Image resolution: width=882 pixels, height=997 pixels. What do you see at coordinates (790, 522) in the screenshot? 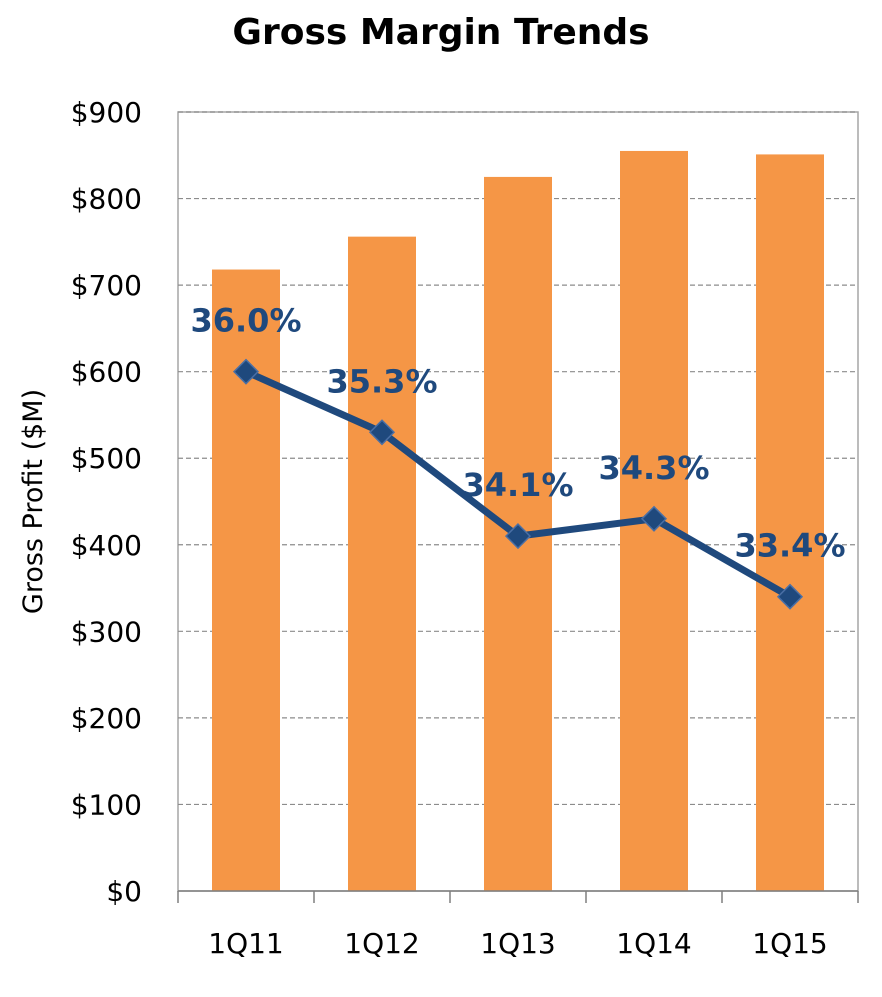
I see `bar-1q15` at bounding box center [790, 522].